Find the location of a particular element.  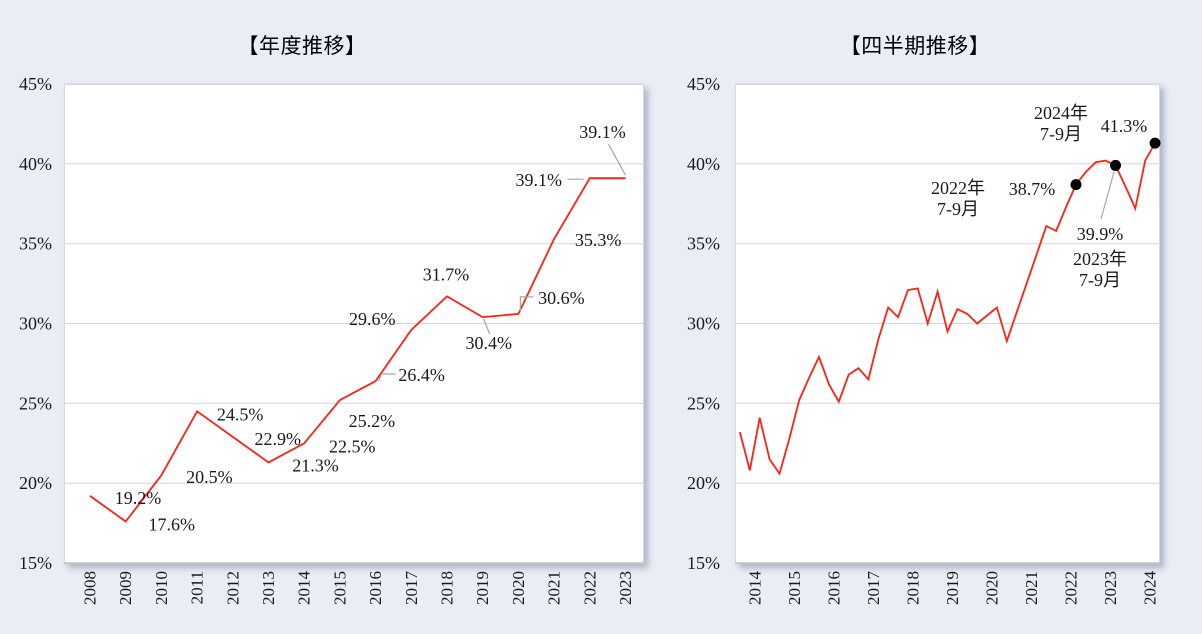

annual-x-tick-label: 2012 is located at coordinates (232, 588).